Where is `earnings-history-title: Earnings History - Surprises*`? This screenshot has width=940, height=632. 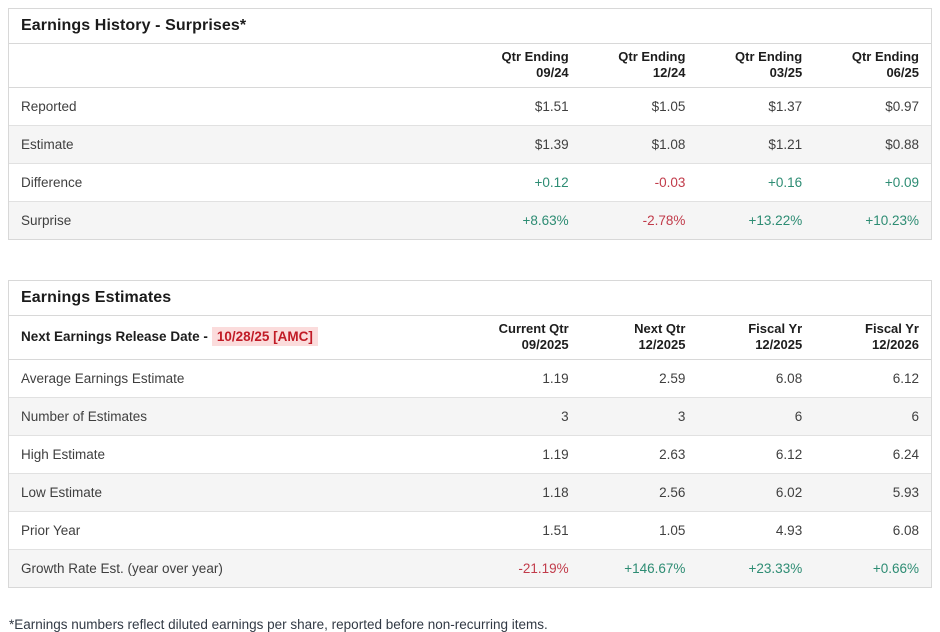 earnings-history-title: Earnings History - Surprises* is located at coordinates (470, 26).